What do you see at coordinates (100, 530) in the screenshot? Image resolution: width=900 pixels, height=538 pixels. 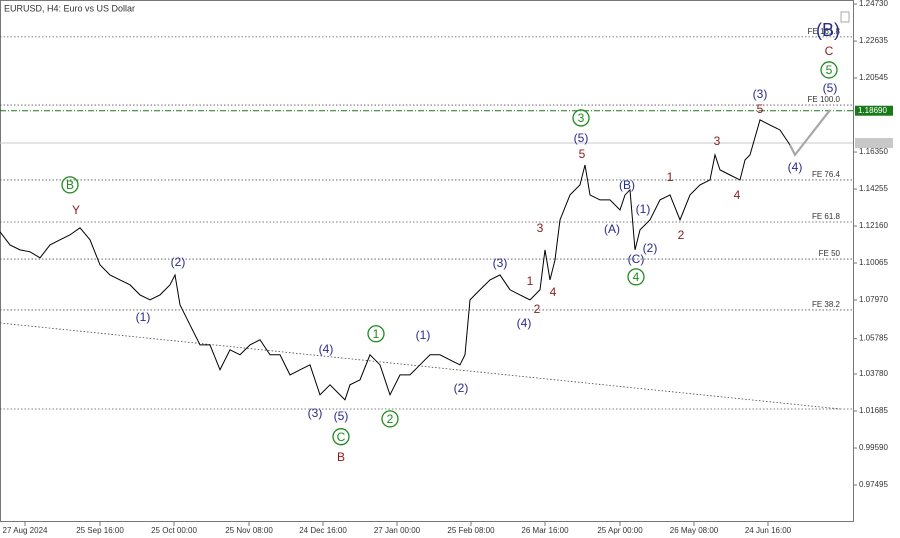 I see `x-tick-label: 25 Sep 16:00` at bounding box center [100, 530].